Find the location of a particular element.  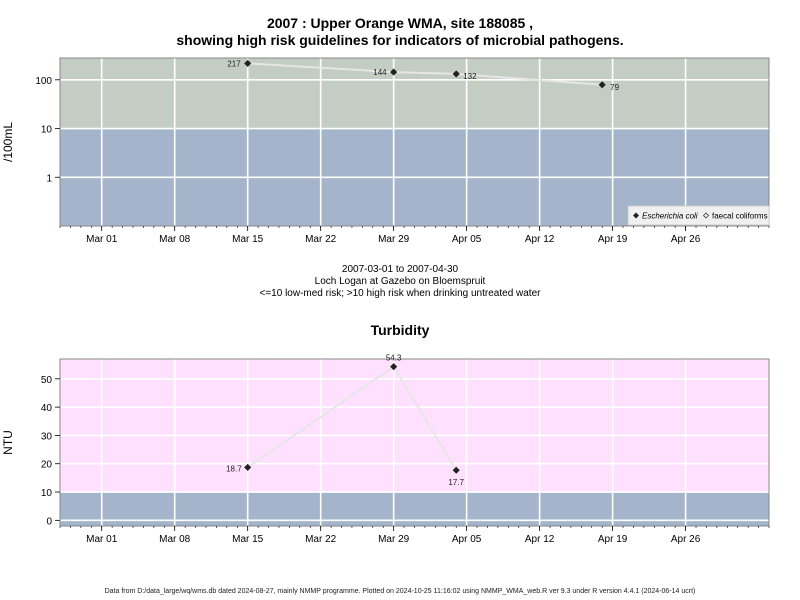

data-label: 79 is located at coordinates (614, 87).